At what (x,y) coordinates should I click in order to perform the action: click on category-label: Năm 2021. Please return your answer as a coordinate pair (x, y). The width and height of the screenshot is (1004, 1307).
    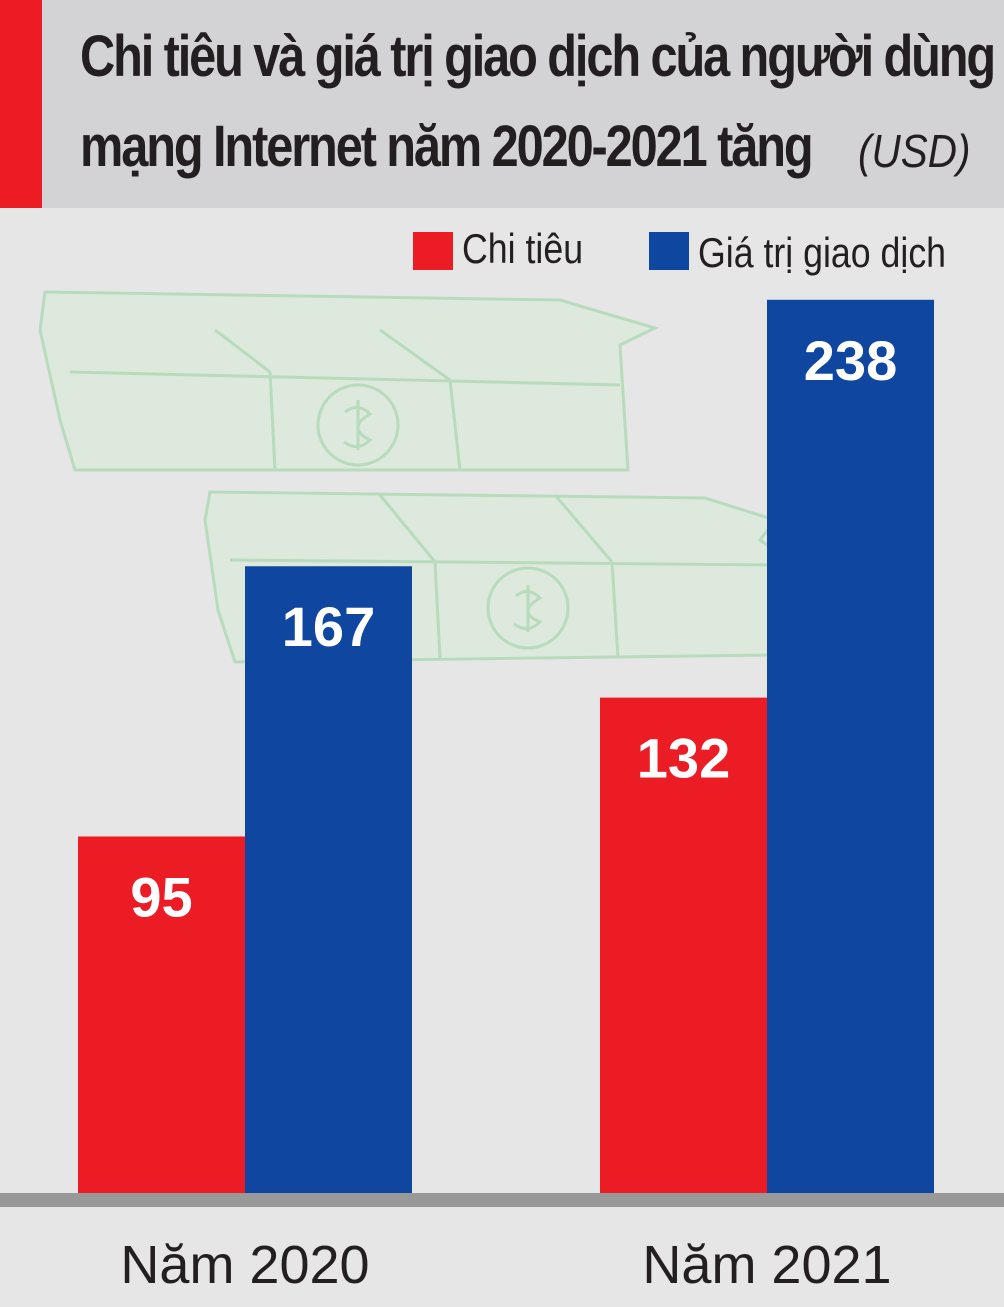
    Looking at the image, I should click on (766, 1265).